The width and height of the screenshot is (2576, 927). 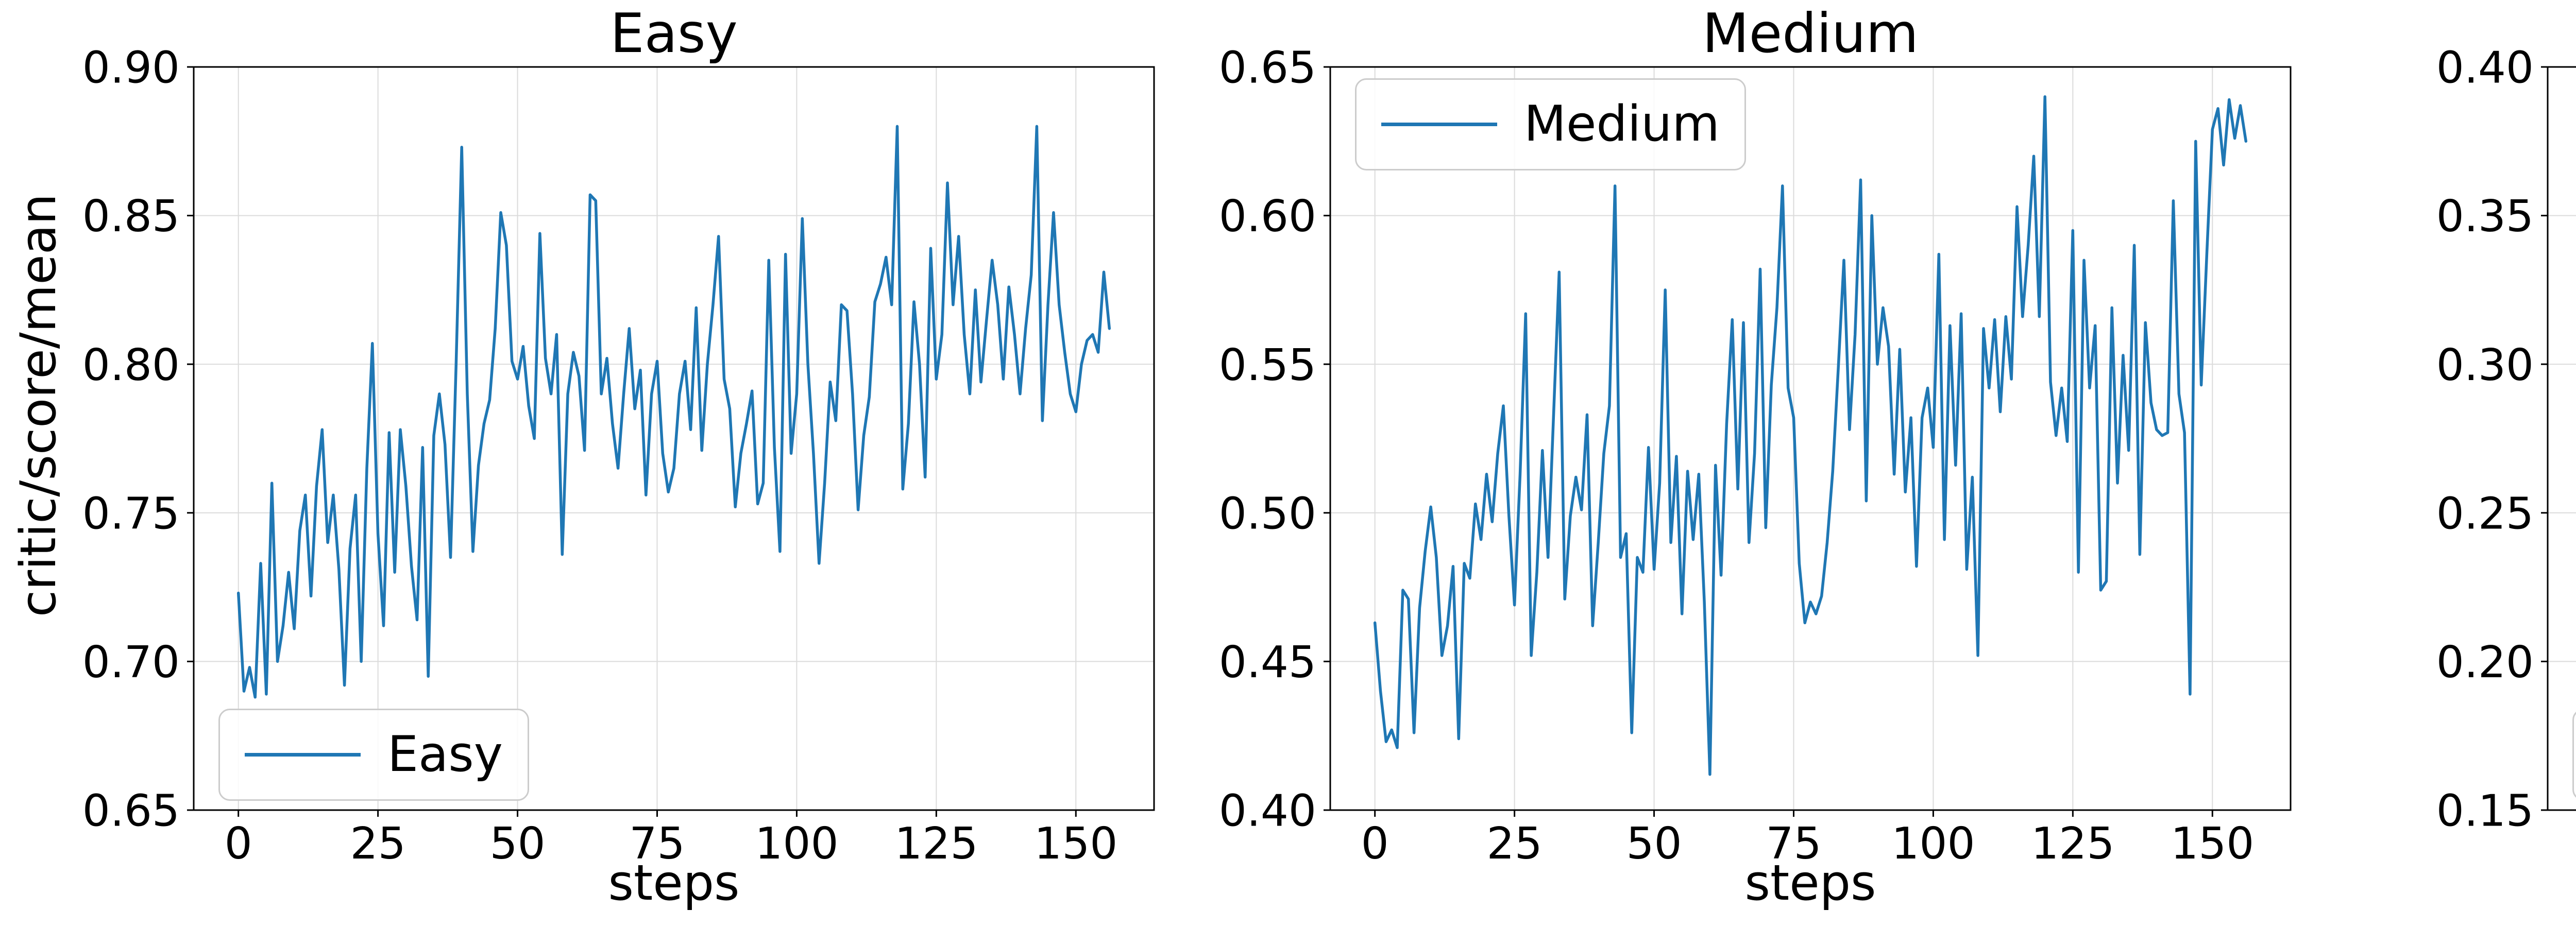 What do you see at coordinates (1267, 662) in the screenshot?
I see `y-tick-label: 0.45` at bounding box center [1267, 662].